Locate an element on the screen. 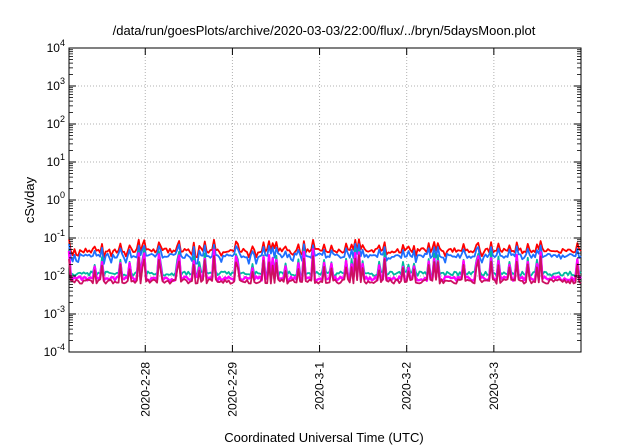  y-tick-label: 10⁻³ is located at coordinates (54, 312).